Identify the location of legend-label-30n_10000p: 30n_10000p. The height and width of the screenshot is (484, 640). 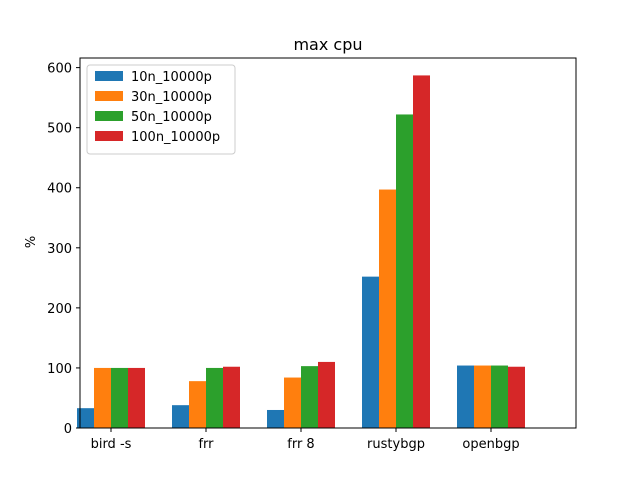
(171, 97).